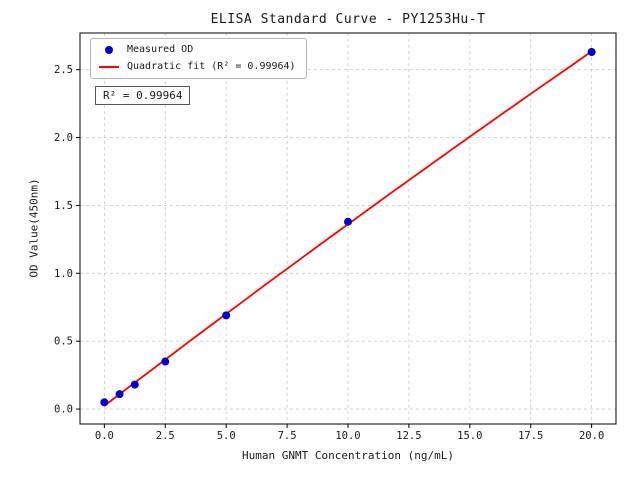 The width and height of the screenshot is (640, 480). I want to click on legend-label-measured-od: Measured OD, so click(160, 49).